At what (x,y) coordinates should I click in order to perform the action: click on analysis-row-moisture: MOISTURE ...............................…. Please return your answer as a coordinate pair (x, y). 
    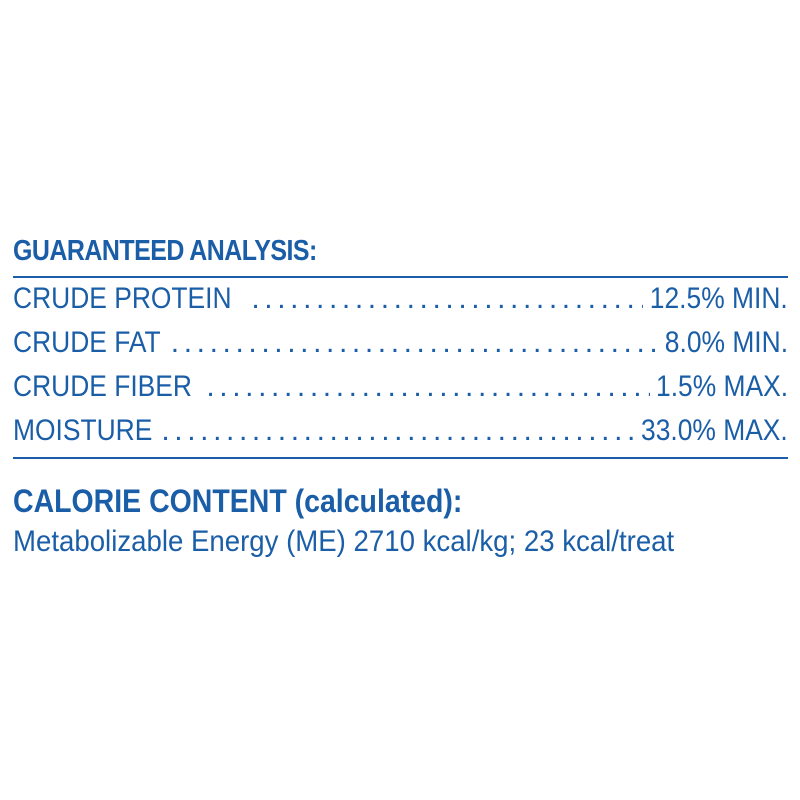
    Looking at the image, I should click on (400, 431).